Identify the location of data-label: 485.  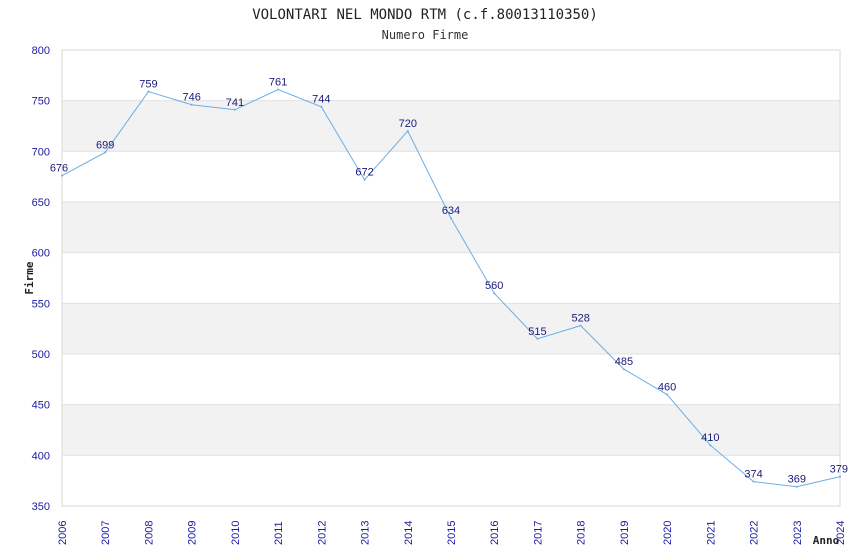
(624, 362).